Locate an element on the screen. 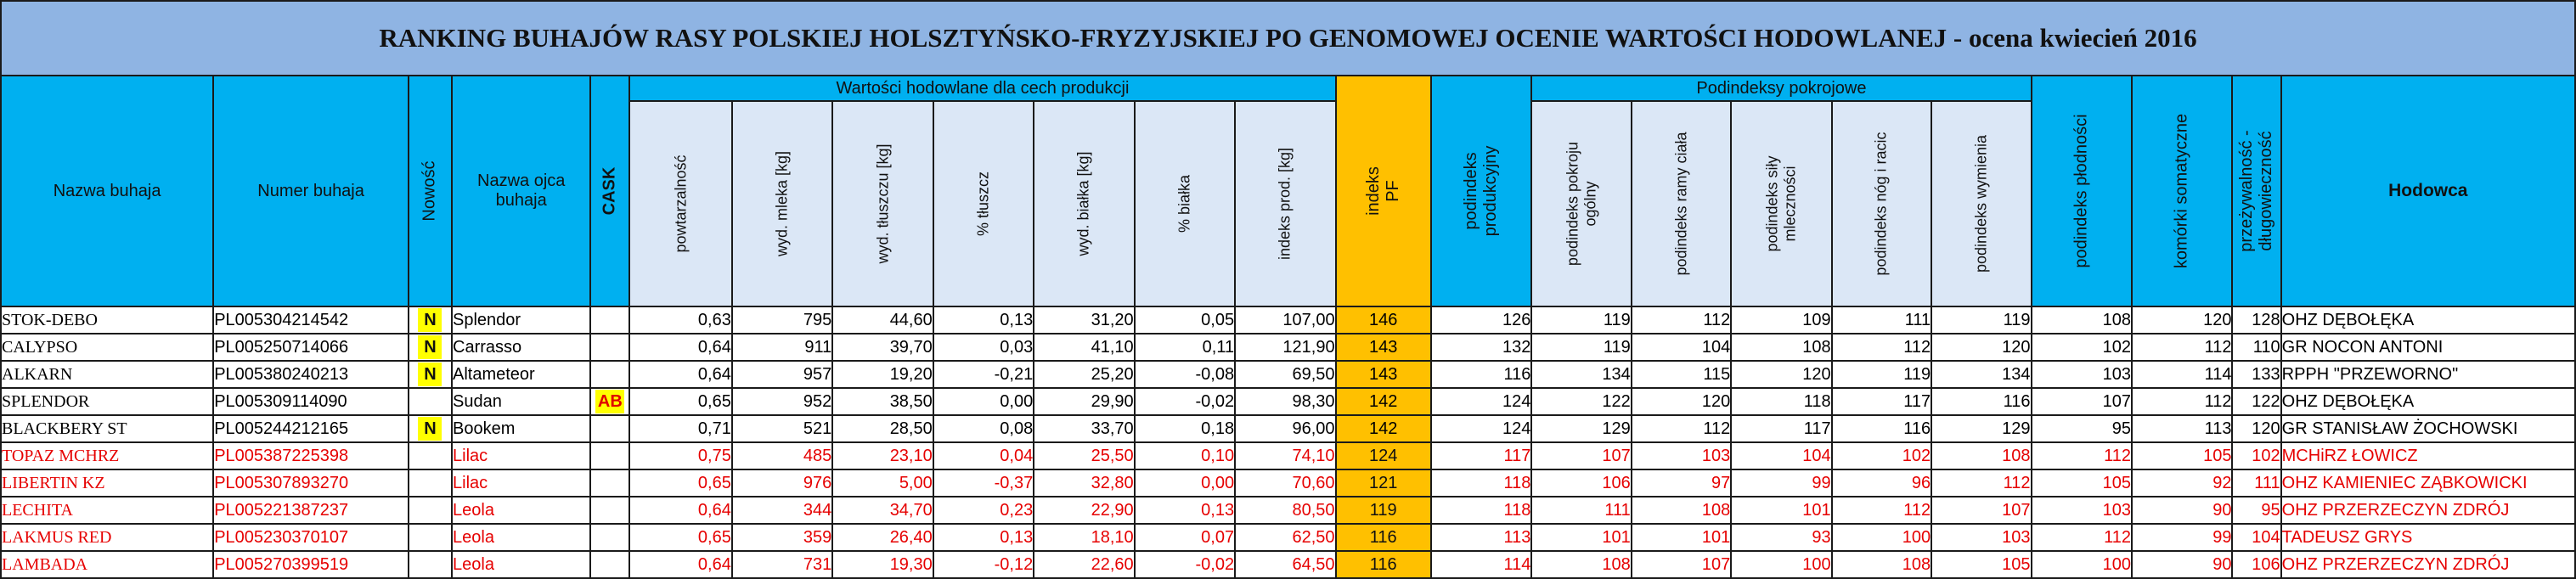 This screenshot has width=2576, height=579. cell-protein: 33,70 is located at coordinates (1084, 428).